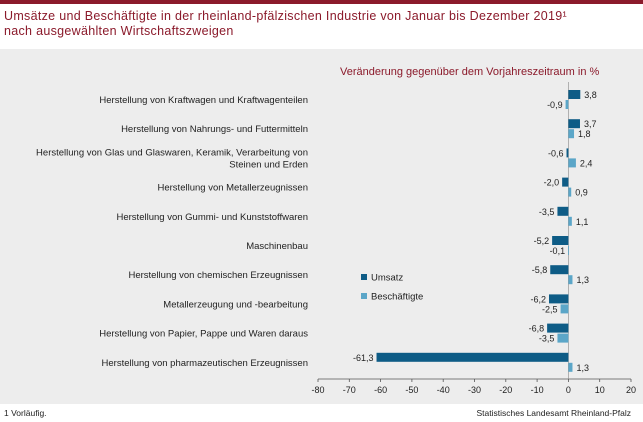  Describe the element at coordinates (582, 222) in the screenshot. I see `data-label: 1,1` at that location.